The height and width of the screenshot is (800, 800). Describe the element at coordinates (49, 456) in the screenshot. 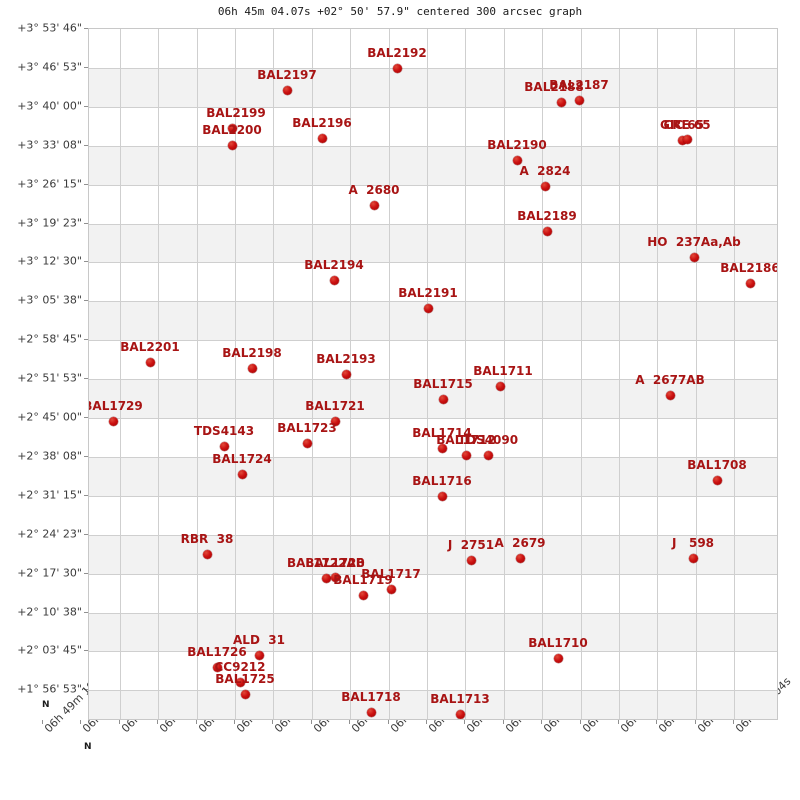

I see `y-tick-label: +2° 38' 08"` at that location.